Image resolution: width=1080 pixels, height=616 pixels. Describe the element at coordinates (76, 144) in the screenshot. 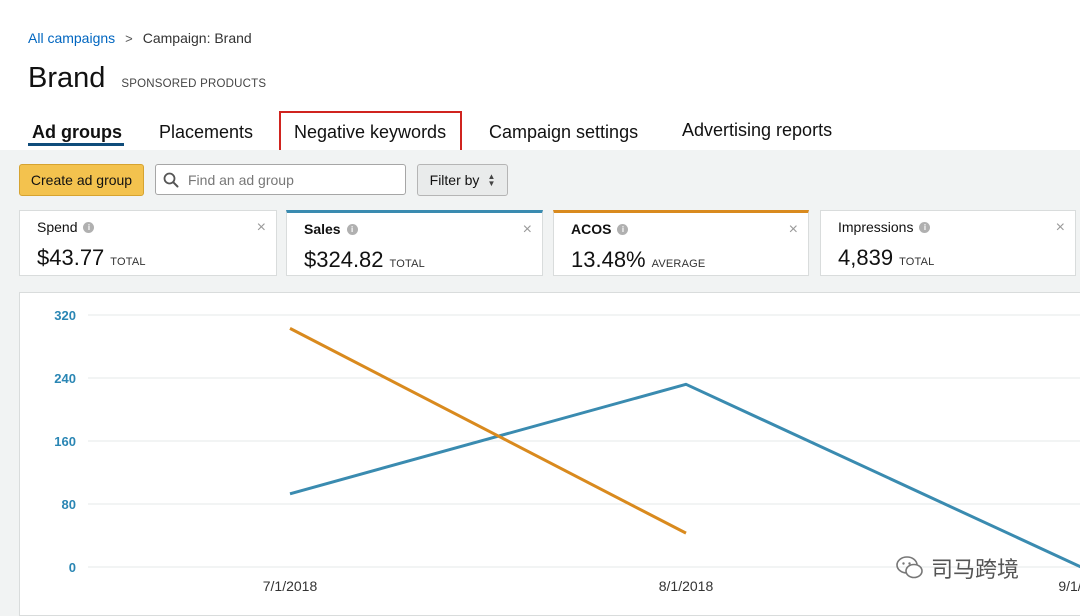

I see `active-tab-indicator` at that location.